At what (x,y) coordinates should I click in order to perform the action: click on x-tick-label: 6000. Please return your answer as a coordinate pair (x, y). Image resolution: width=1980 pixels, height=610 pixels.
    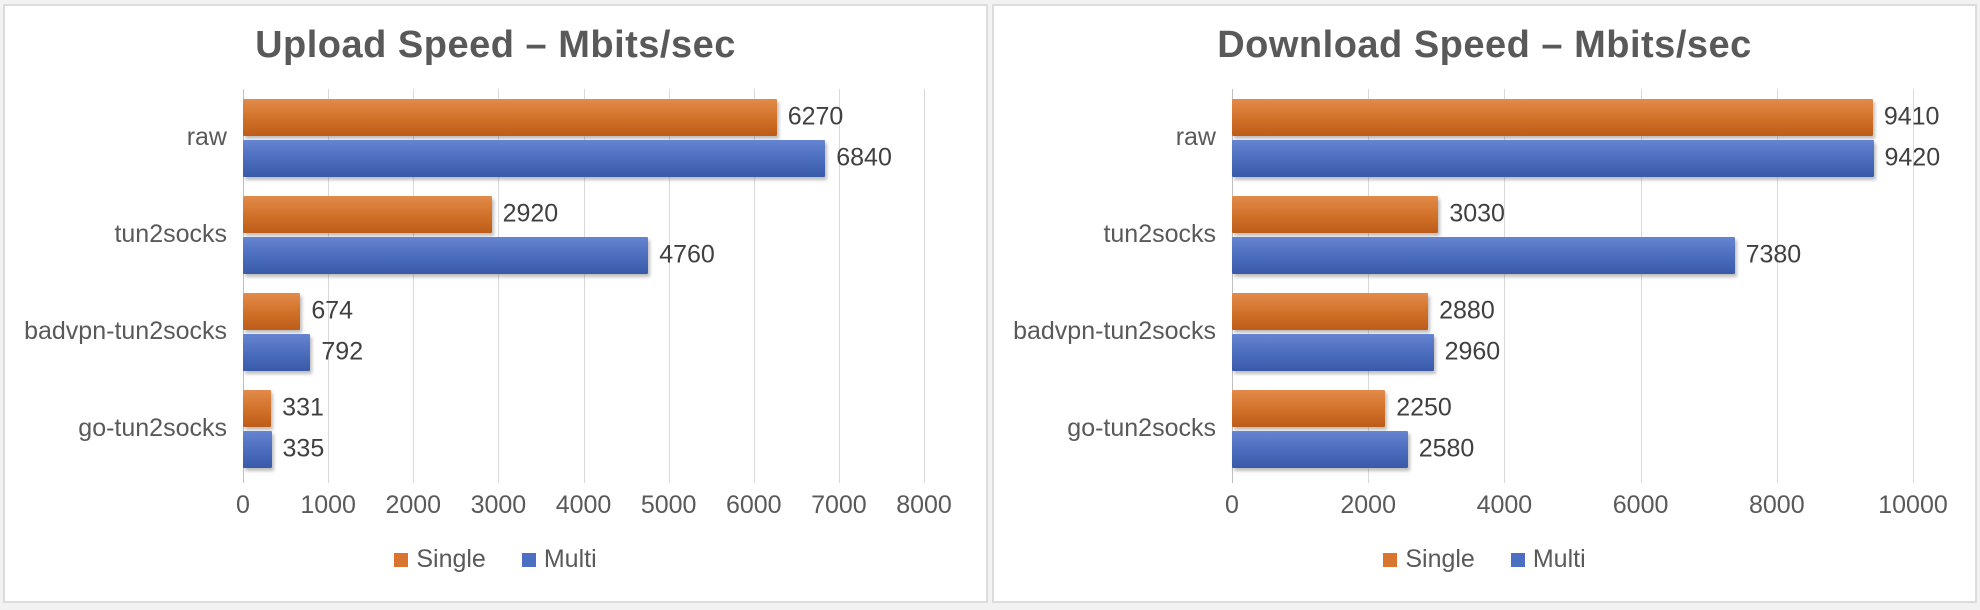
    Looking at the image, I should click on (1640, 505).